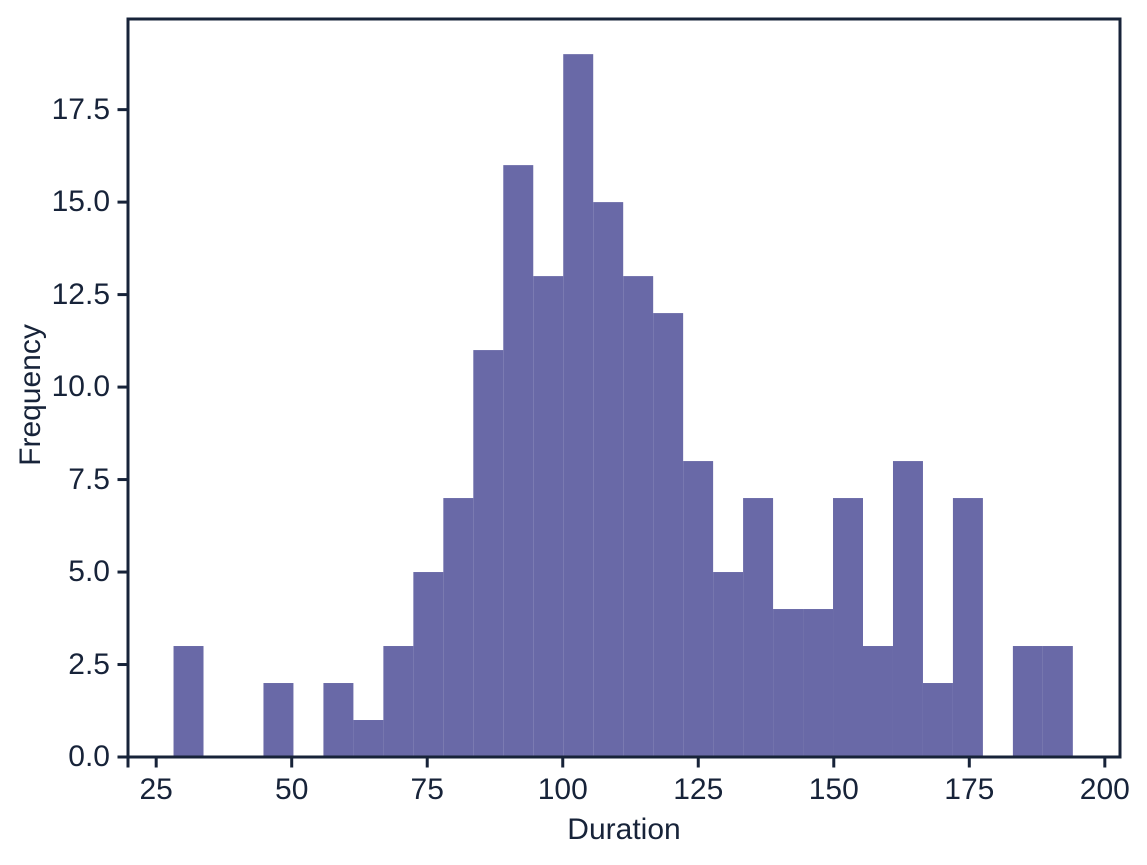 This screenshot has width=1147, height=865. What do you see at coordinates (698, 789) in the screenshot?
I see `x-tick-label: 125` at bounding box center [698, 789].